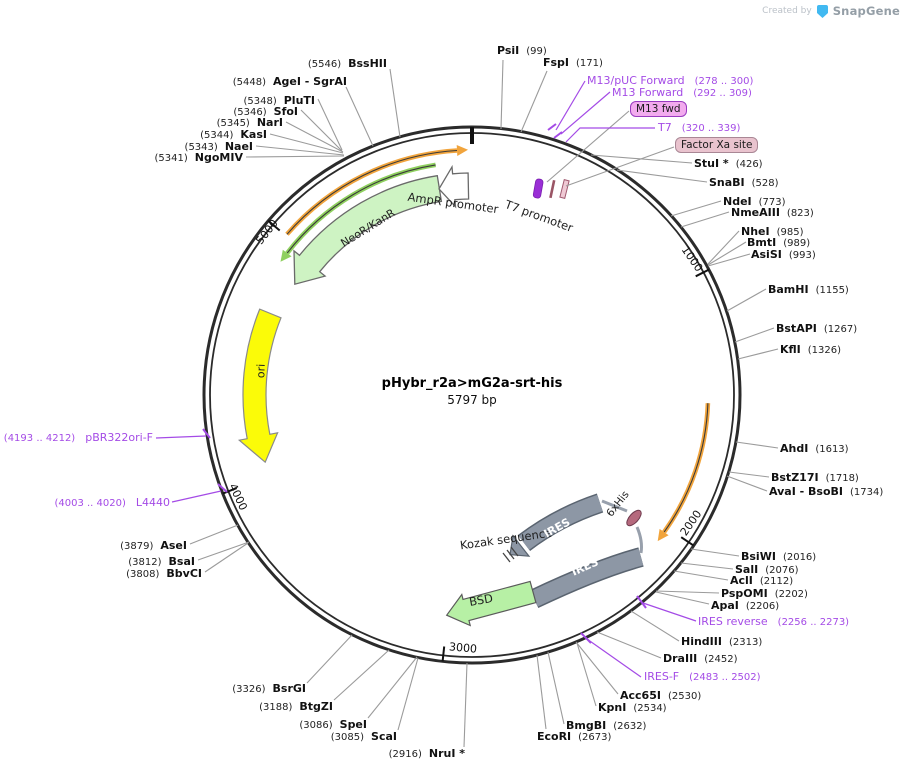 The height and width of the screenshot is (770, 908). I want to click on primer-label-l4440: (4003 .. 4020) L4440, so click(112, 502).